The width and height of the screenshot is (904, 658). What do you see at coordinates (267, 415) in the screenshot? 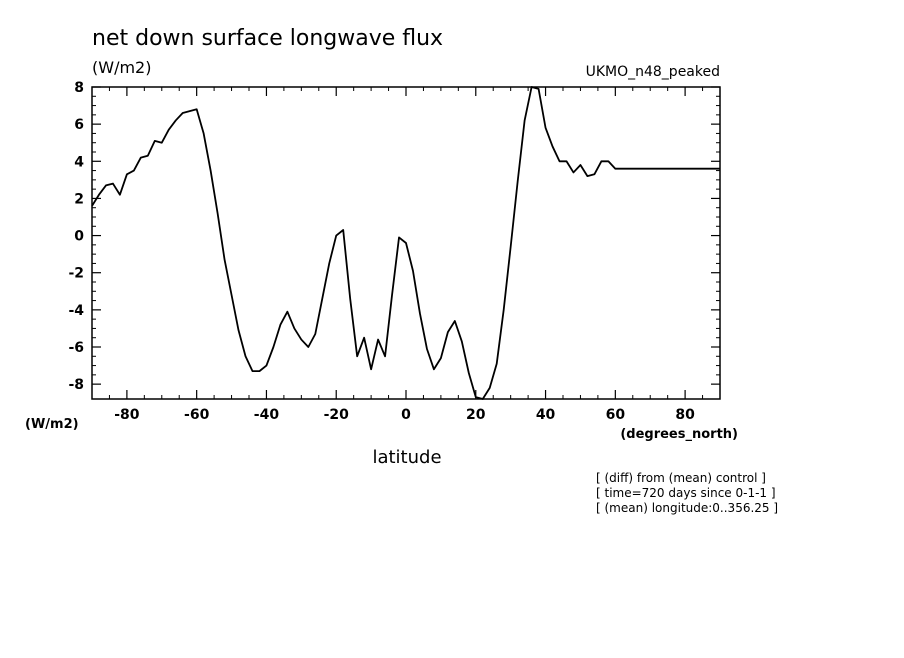
I see `x-tick-label: -40` at bounding box center [267, 415].